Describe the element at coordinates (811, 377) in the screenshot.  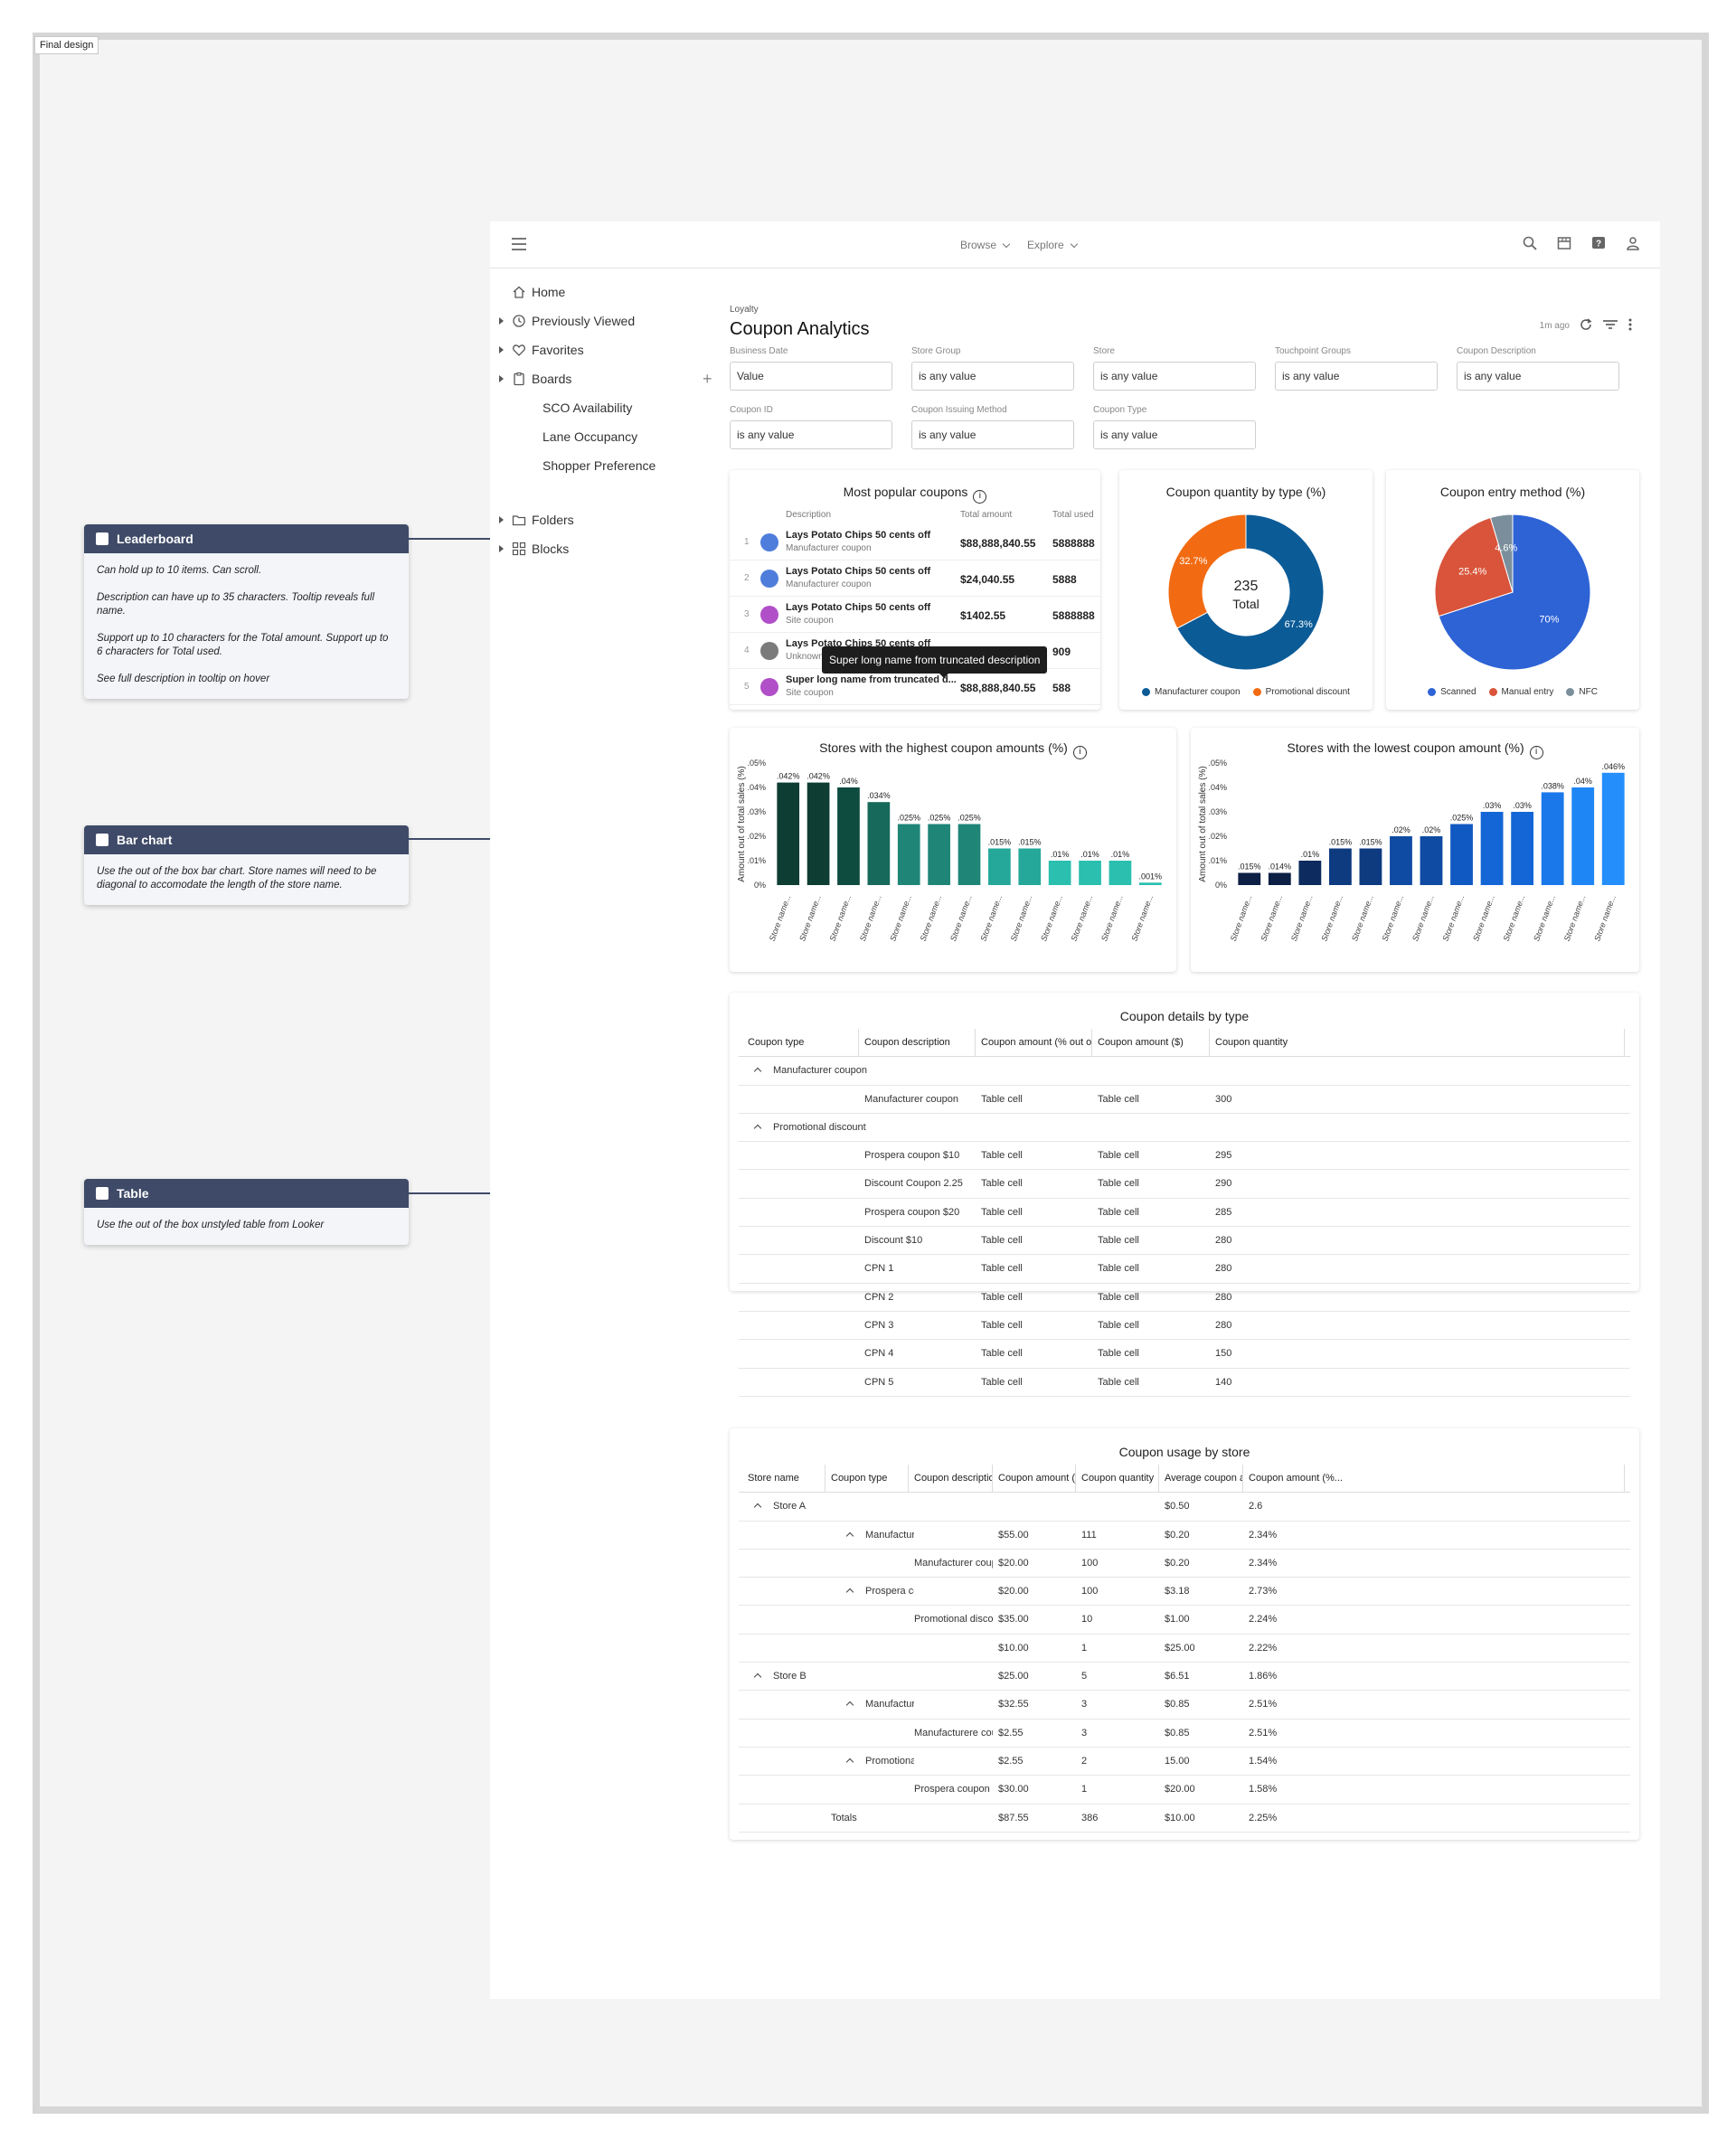
I see `filter-input: Value` at that location.